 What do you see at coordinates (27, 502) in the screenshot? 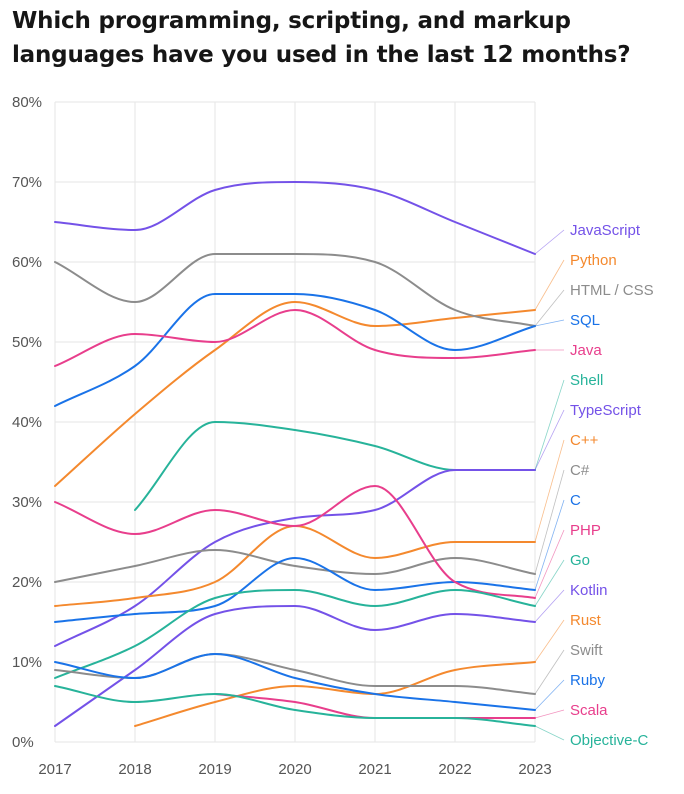
I see `y-tick-label: 30%` at bounding box center [27, 502].